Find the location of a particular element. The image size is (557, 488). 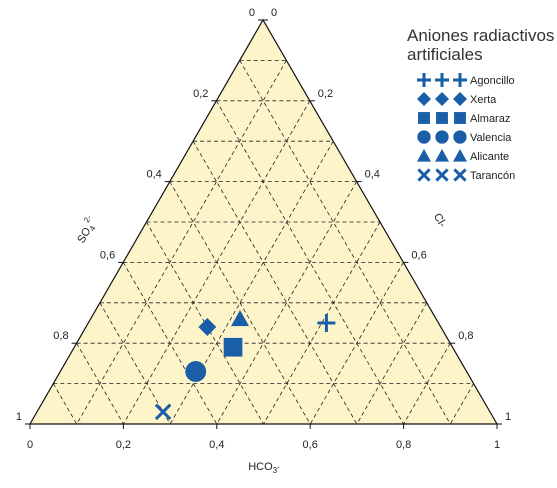

data-point-valencia is located at coordinates (196, 371).